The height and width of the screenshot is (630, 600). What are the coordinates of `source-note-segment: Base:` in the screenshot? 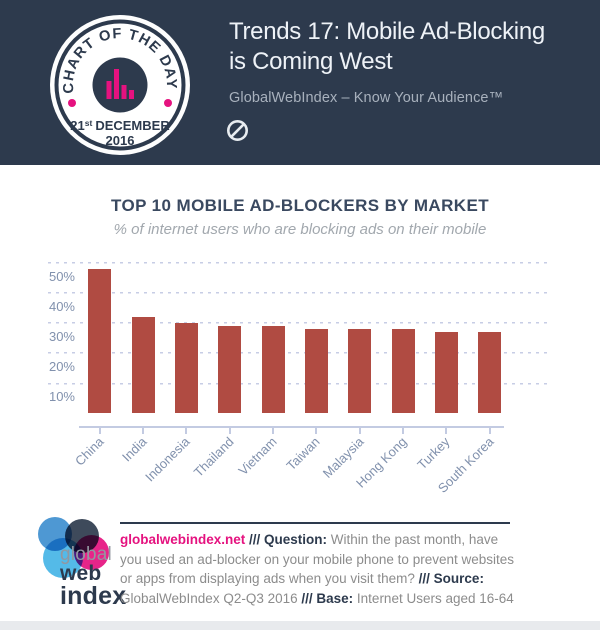 It's located at (335, 598).